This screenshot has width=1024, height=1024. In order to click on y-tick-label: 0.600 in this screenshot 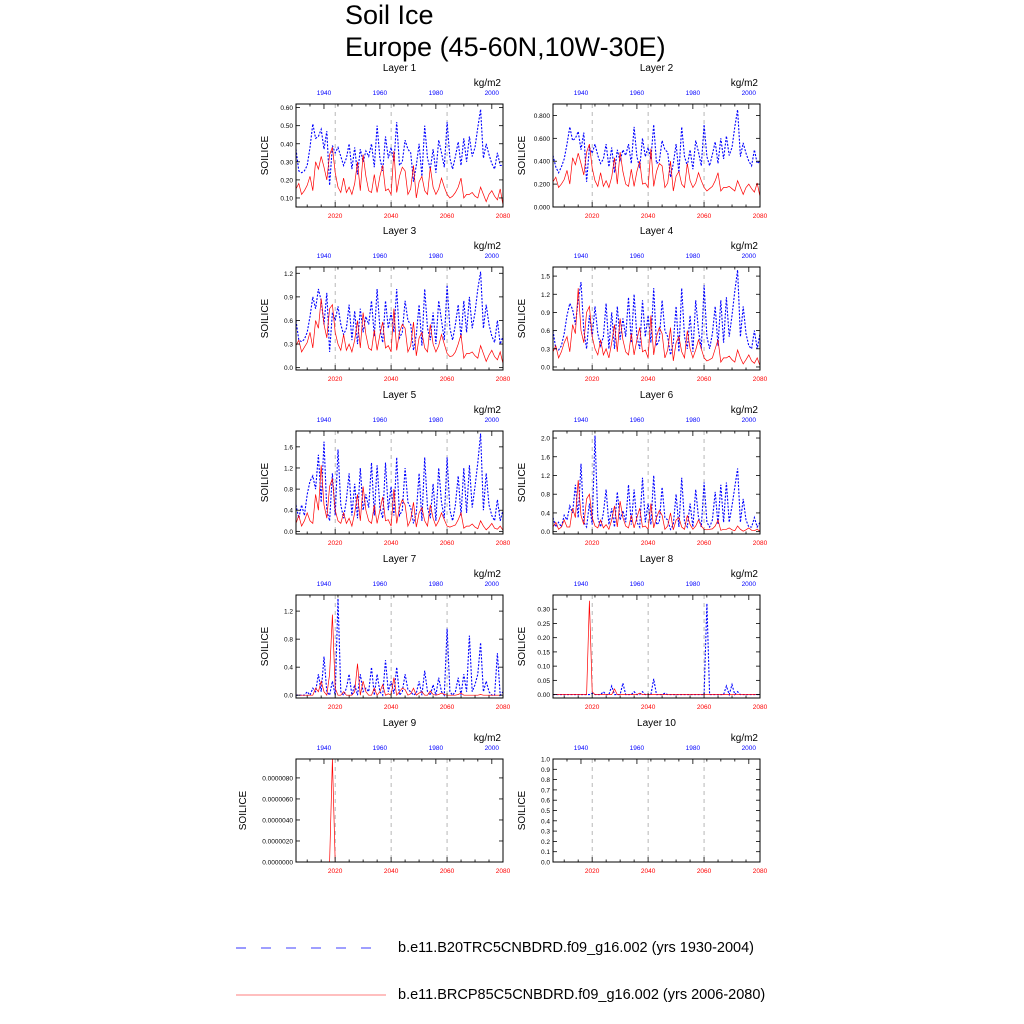, I will do `click(542, 139)`.